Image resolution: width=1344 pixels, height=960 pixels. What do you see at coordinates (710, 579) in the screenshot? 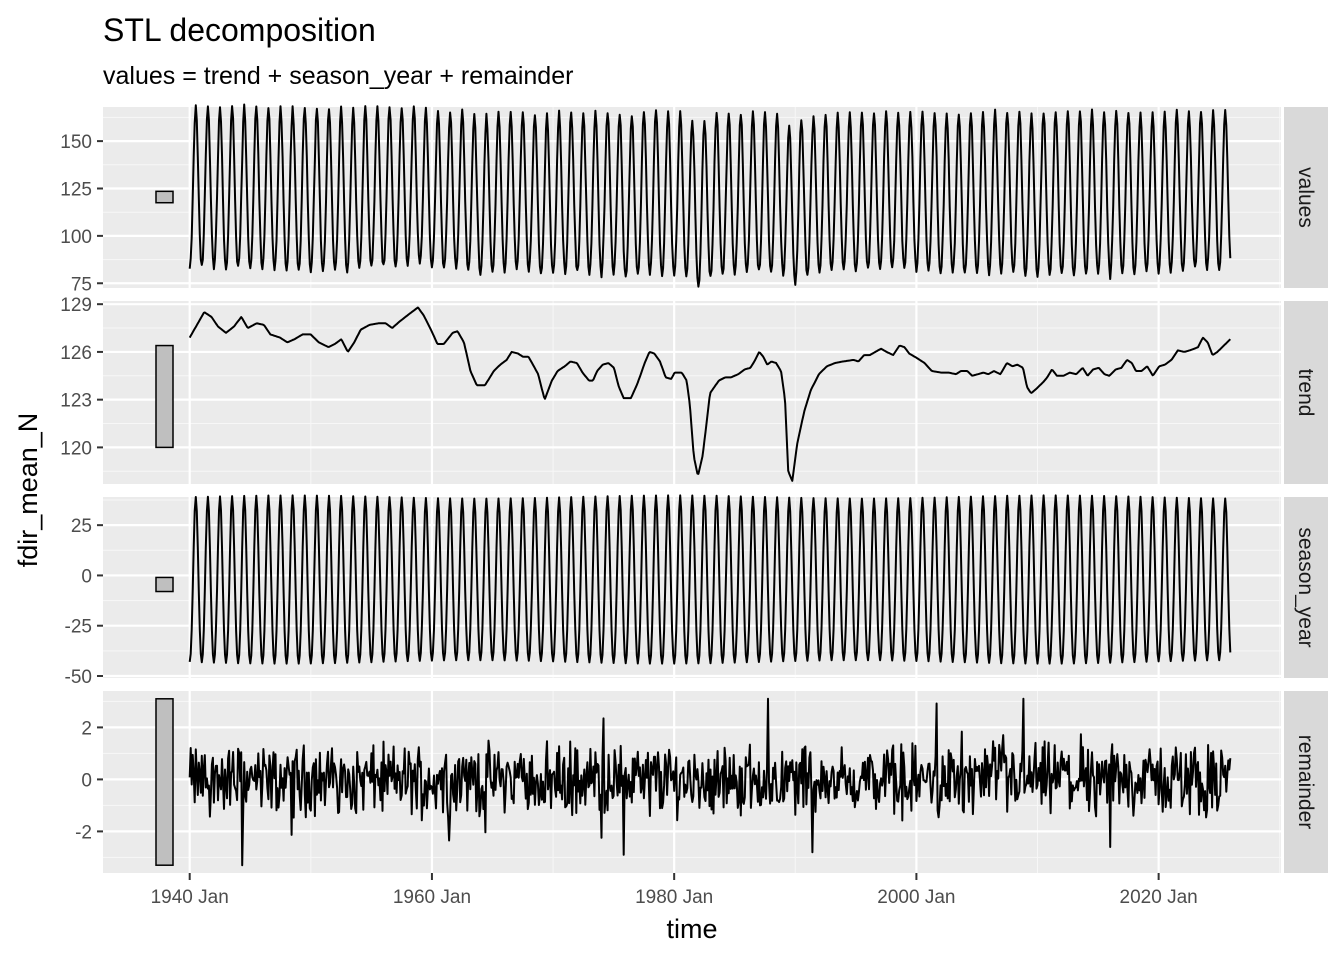
I see `series-line-season-year` at bounding box center [710, 579].